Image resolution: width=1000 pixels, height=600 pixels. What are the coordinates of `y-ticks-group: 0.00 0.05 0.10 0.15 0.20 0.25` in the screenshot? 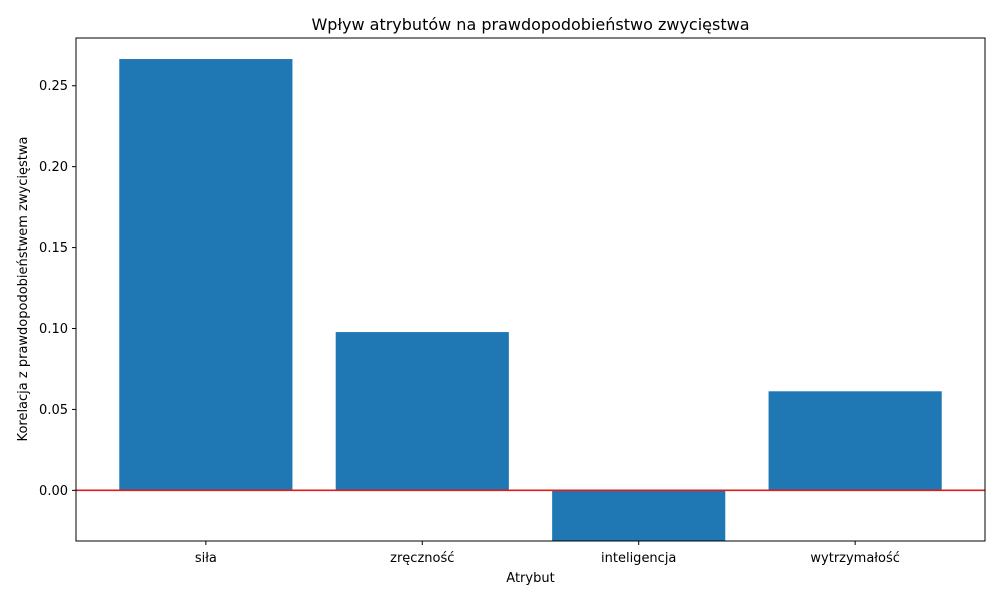 It's located at (57, 289).